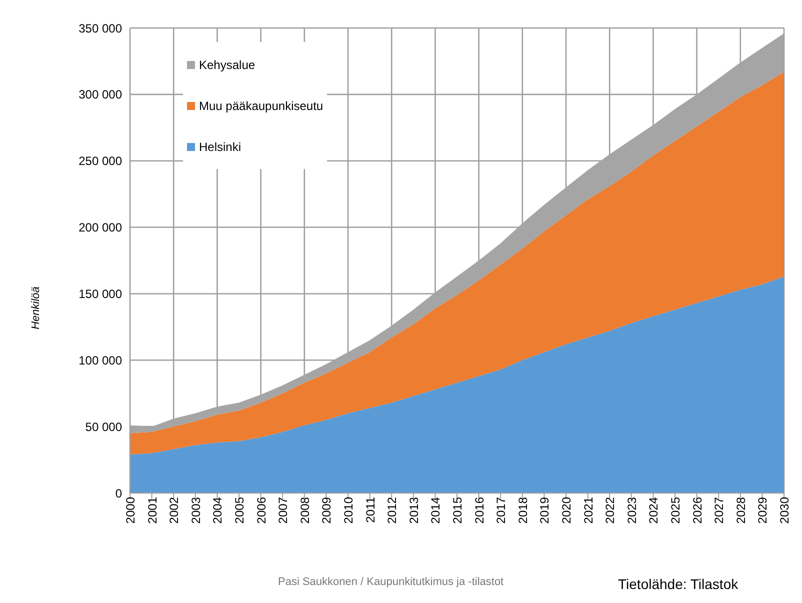 This screenshot has width=802, height=603. What do you see at coordinates (261, 510) in the screenshot?
I see `x-tick-label: 2006` at bounding box center [261, 510].